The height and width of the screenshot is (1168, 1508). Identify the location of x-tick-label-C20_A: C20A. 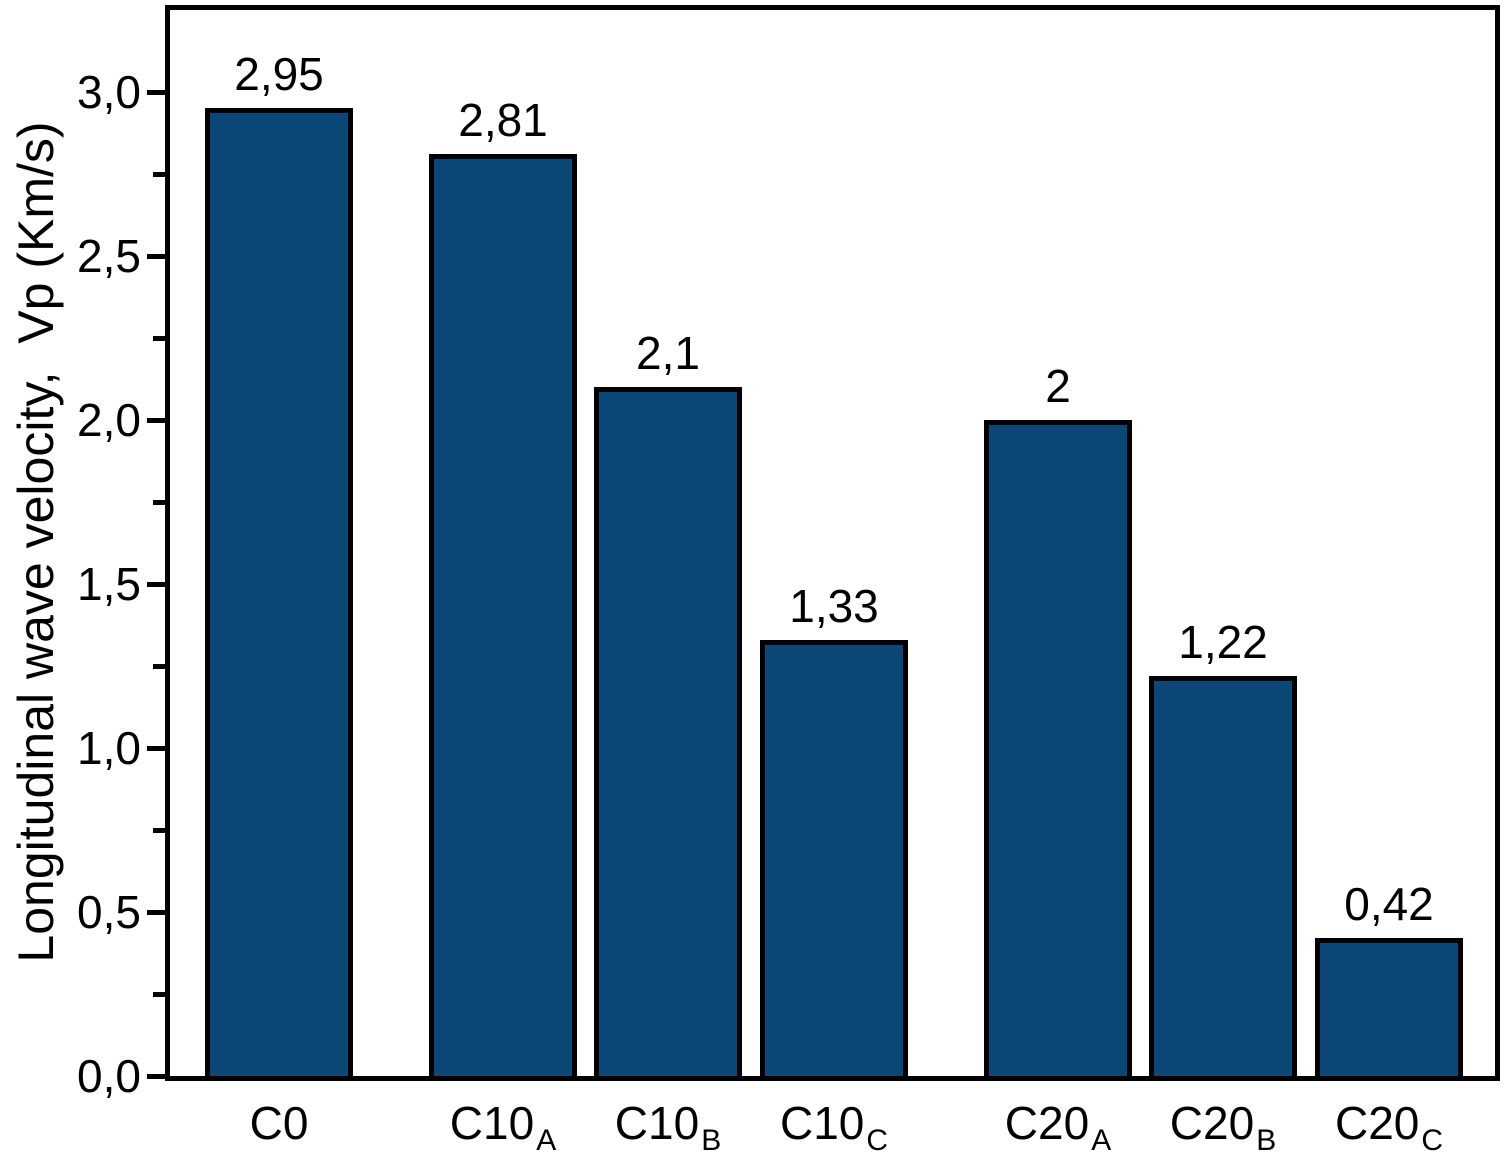
(1057, 1126).